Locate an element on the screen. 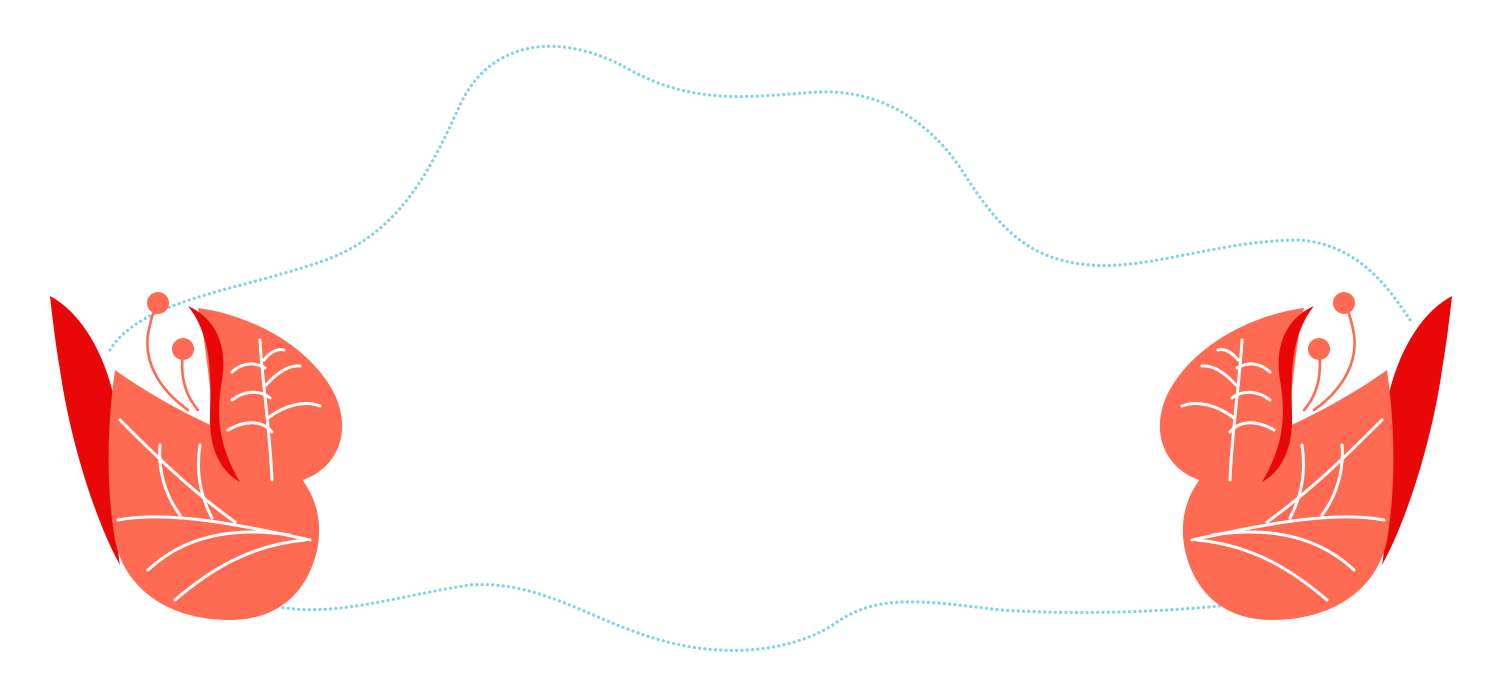 The height and width of the screenshot is (696, 1510). vein-right-small-main is located at coordinates (1236, 410).